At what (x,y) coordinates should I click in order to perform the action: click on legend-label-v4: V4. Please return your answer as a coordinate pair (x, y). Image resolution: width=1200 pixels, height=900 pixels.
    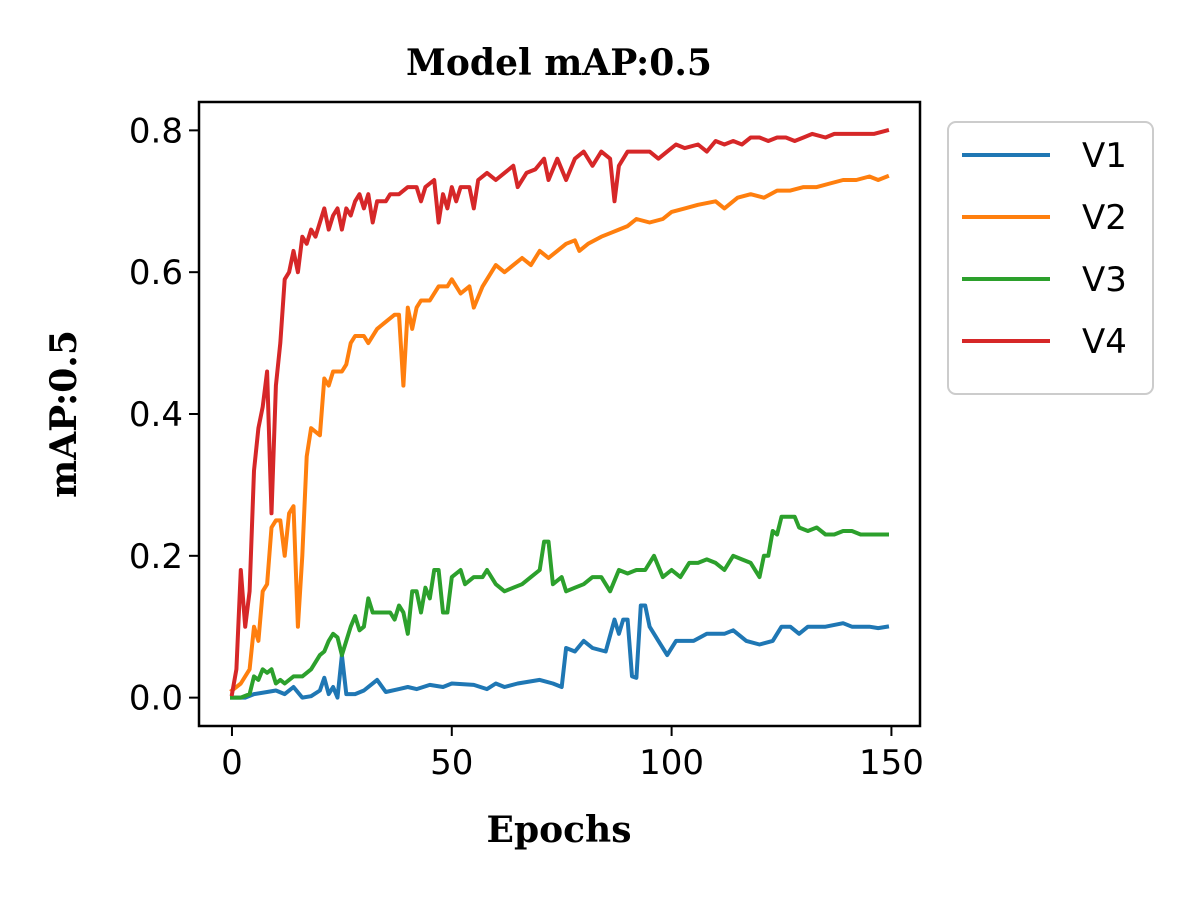
    Looking at the image, I should click on (1104, 342).